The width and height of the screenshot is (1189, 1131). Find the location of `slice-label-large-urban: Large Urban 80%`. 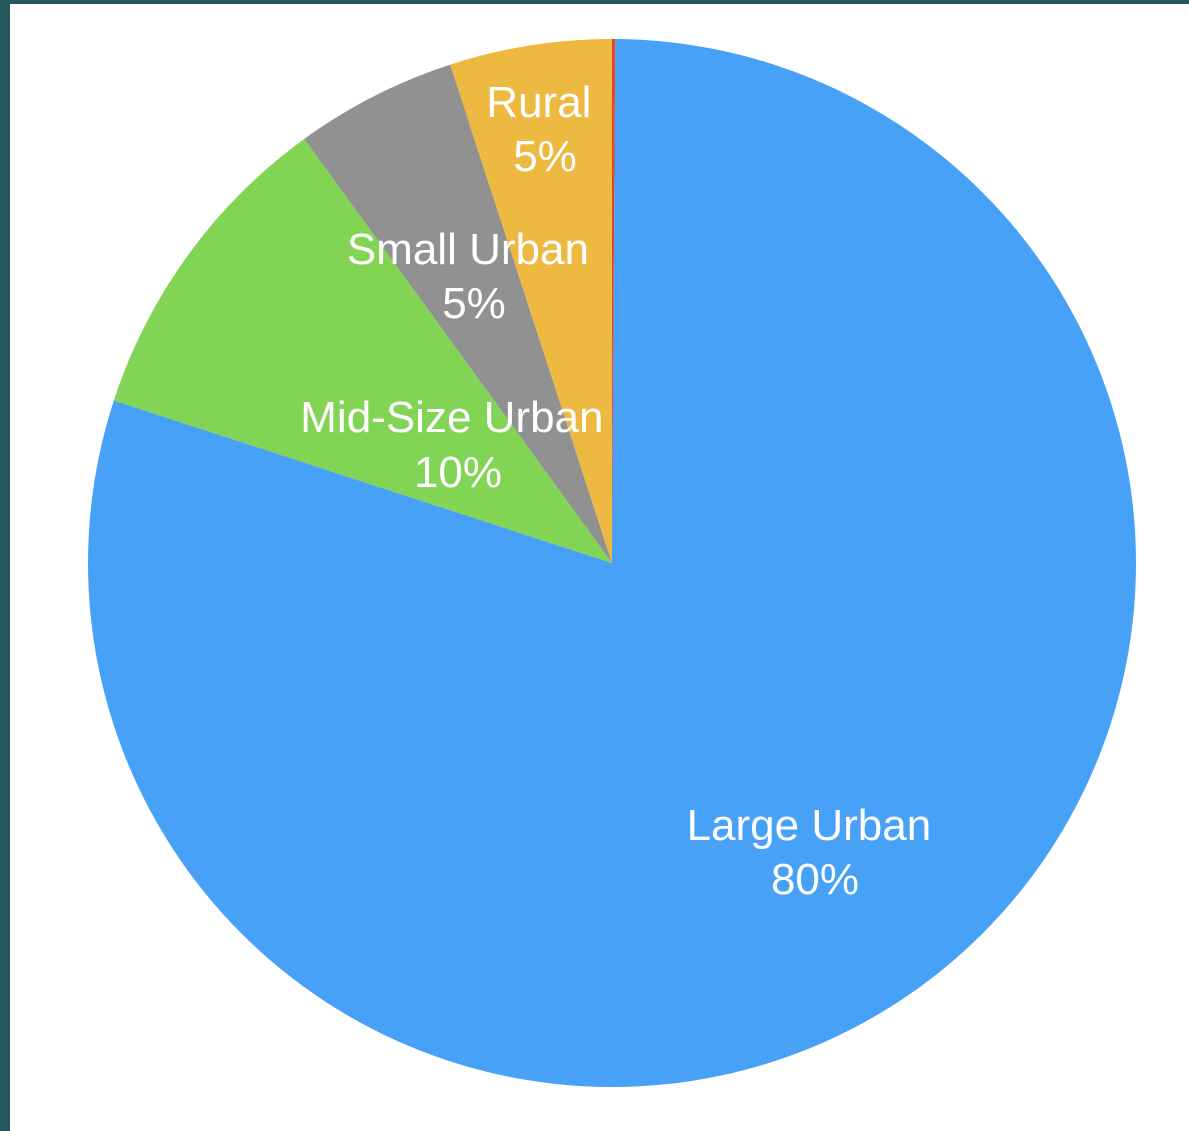

slice-label-large-urban: Large Urban 80% is located at coordinates (815, 852).